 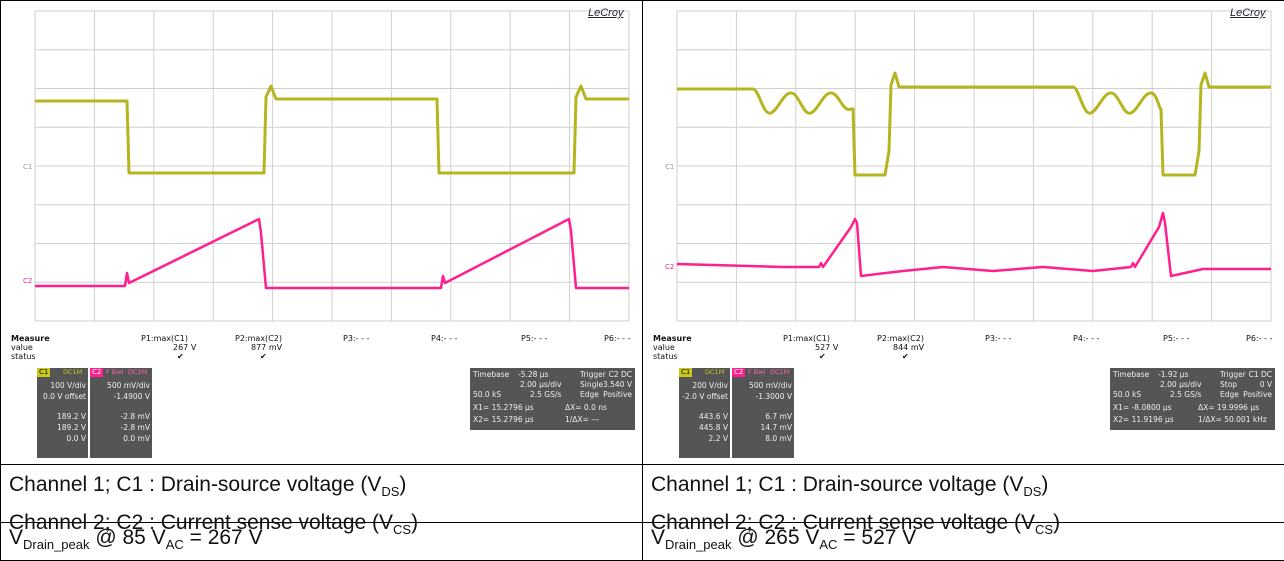 What do you see at coordinates (76, 438) in the screenshot?
I see `c1-delta: 0.0 V` at bounding box center [76, 438].